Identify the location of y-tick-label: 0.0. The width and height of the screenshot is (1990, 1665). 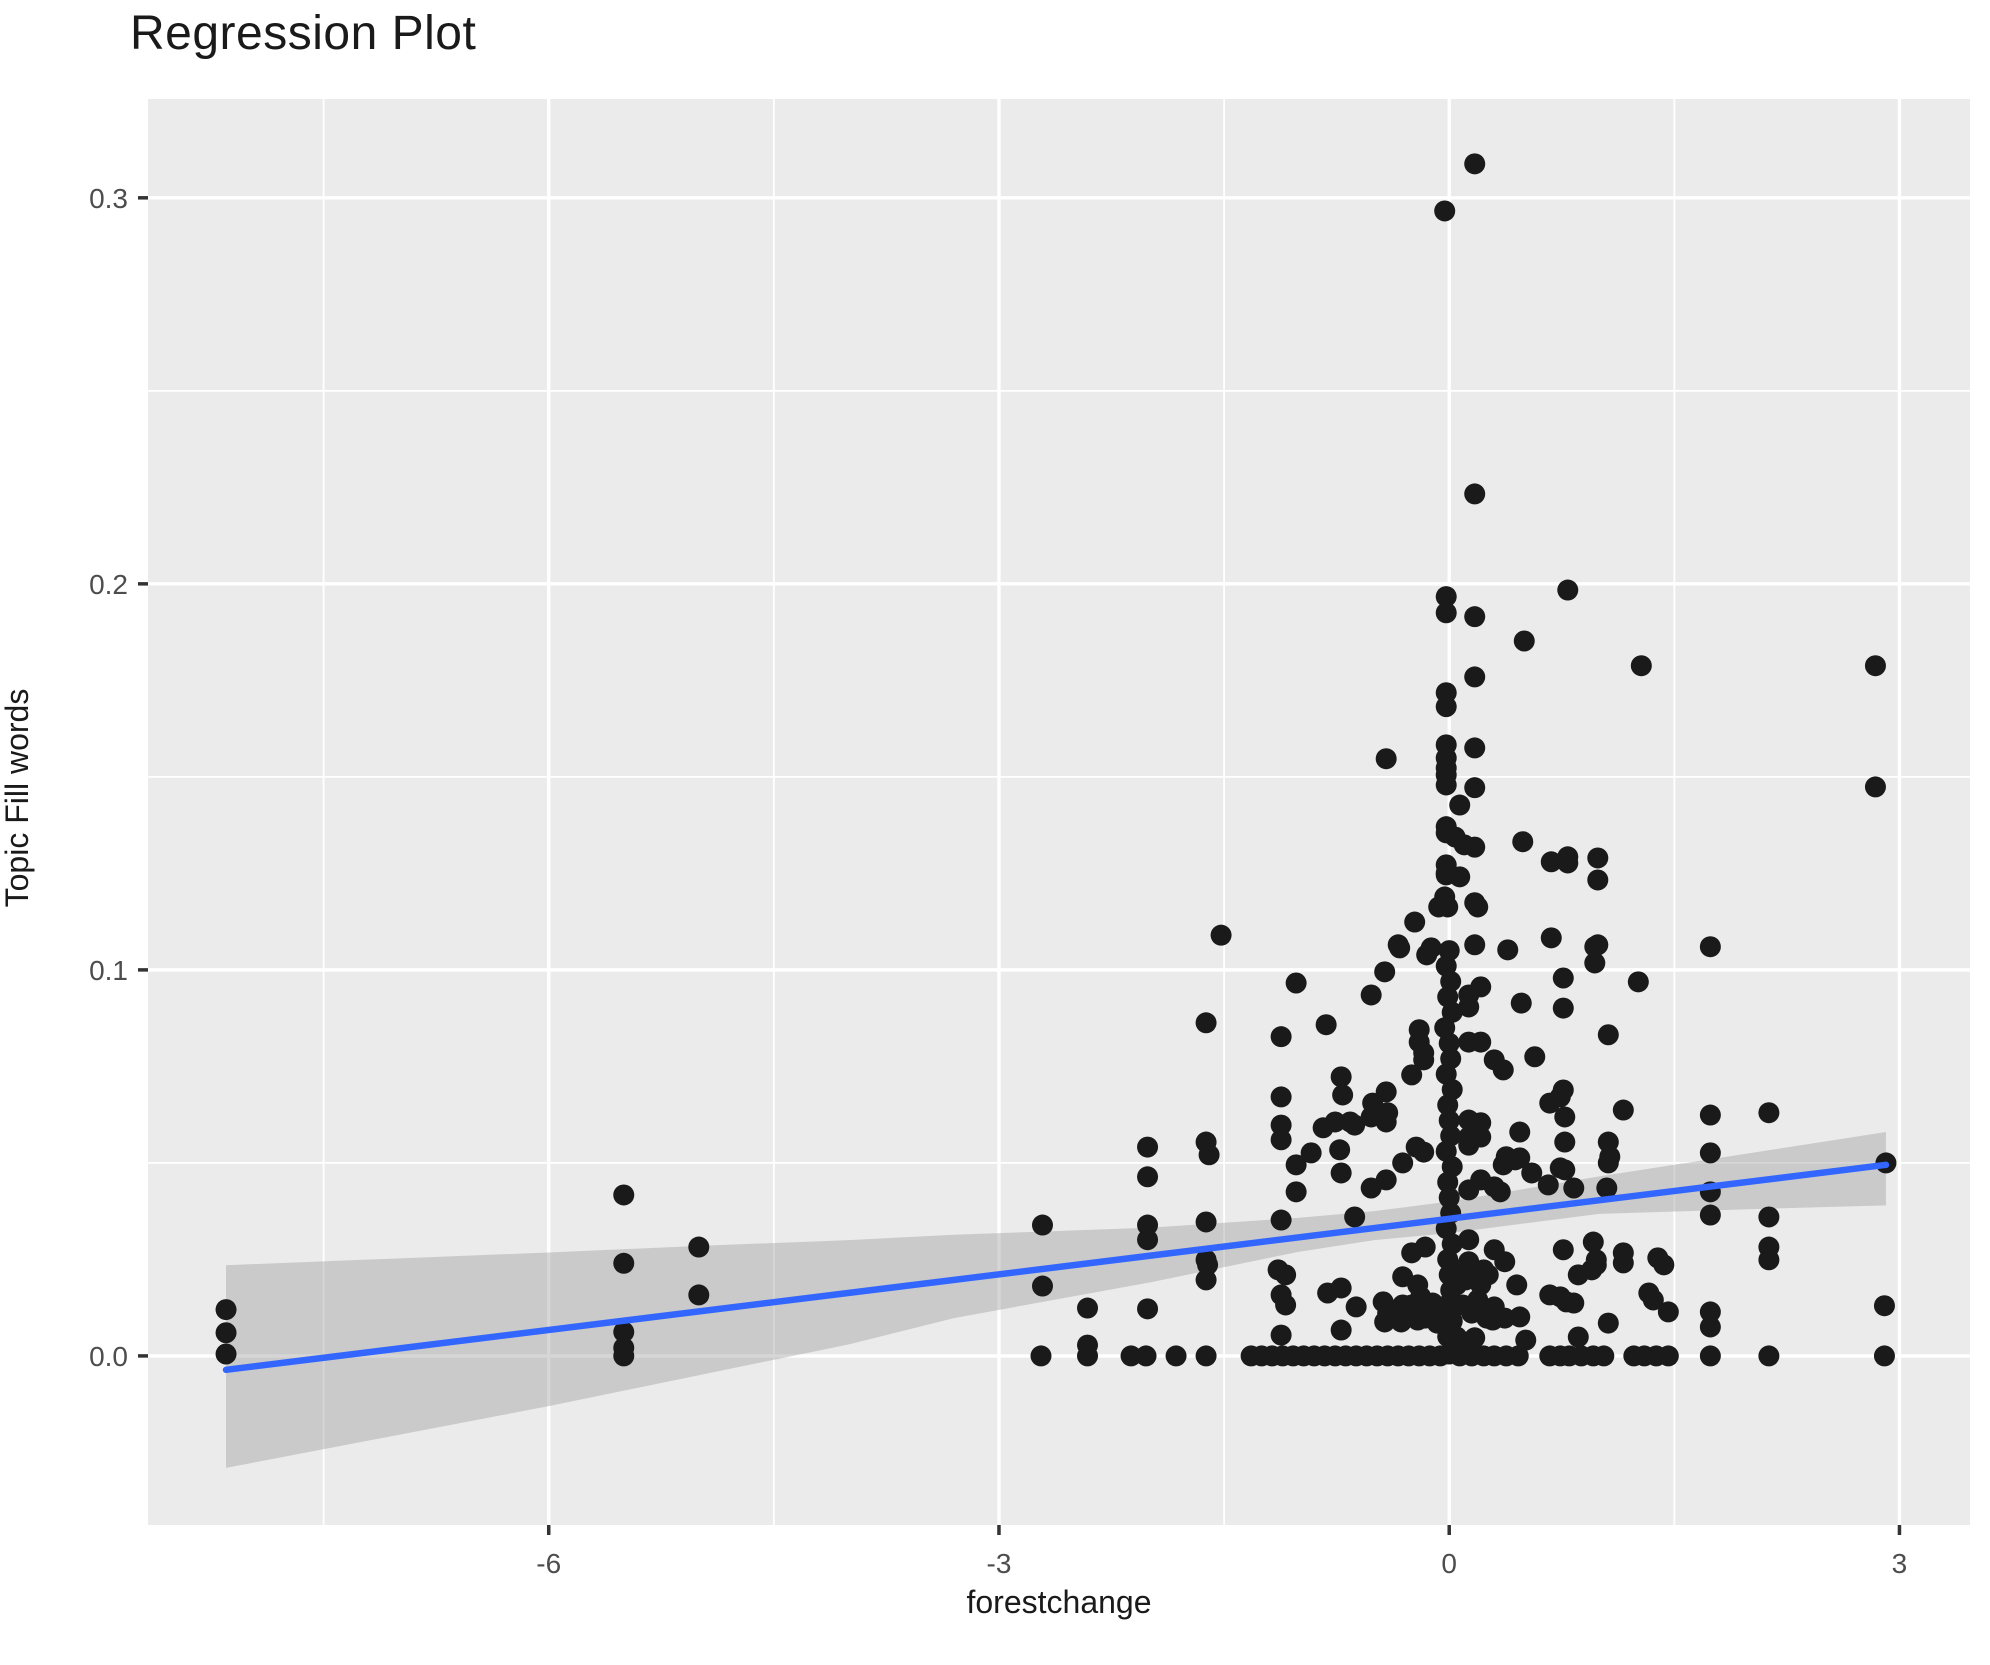
(108, 1356).